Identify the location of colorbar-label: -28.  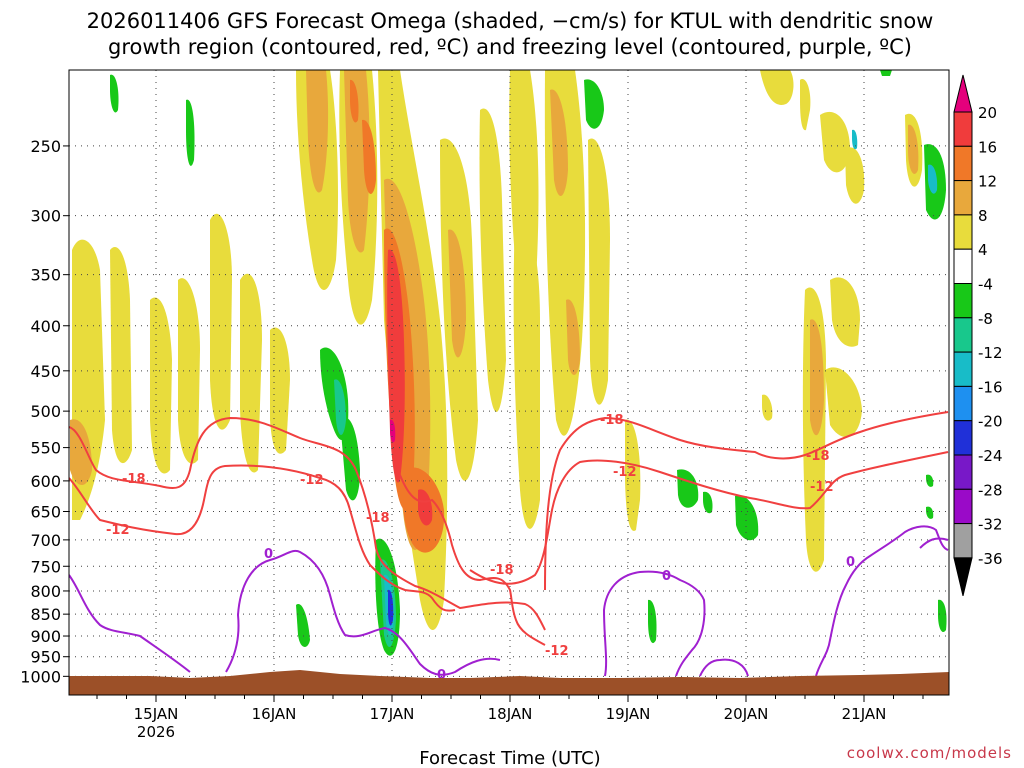
(990, 490).